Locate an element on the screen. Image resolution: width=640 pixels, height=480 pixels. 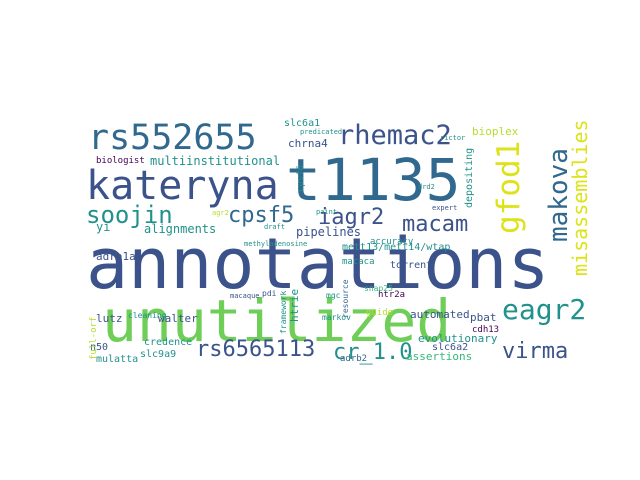
cloud-word: macam is located at coordinates (435, 224).